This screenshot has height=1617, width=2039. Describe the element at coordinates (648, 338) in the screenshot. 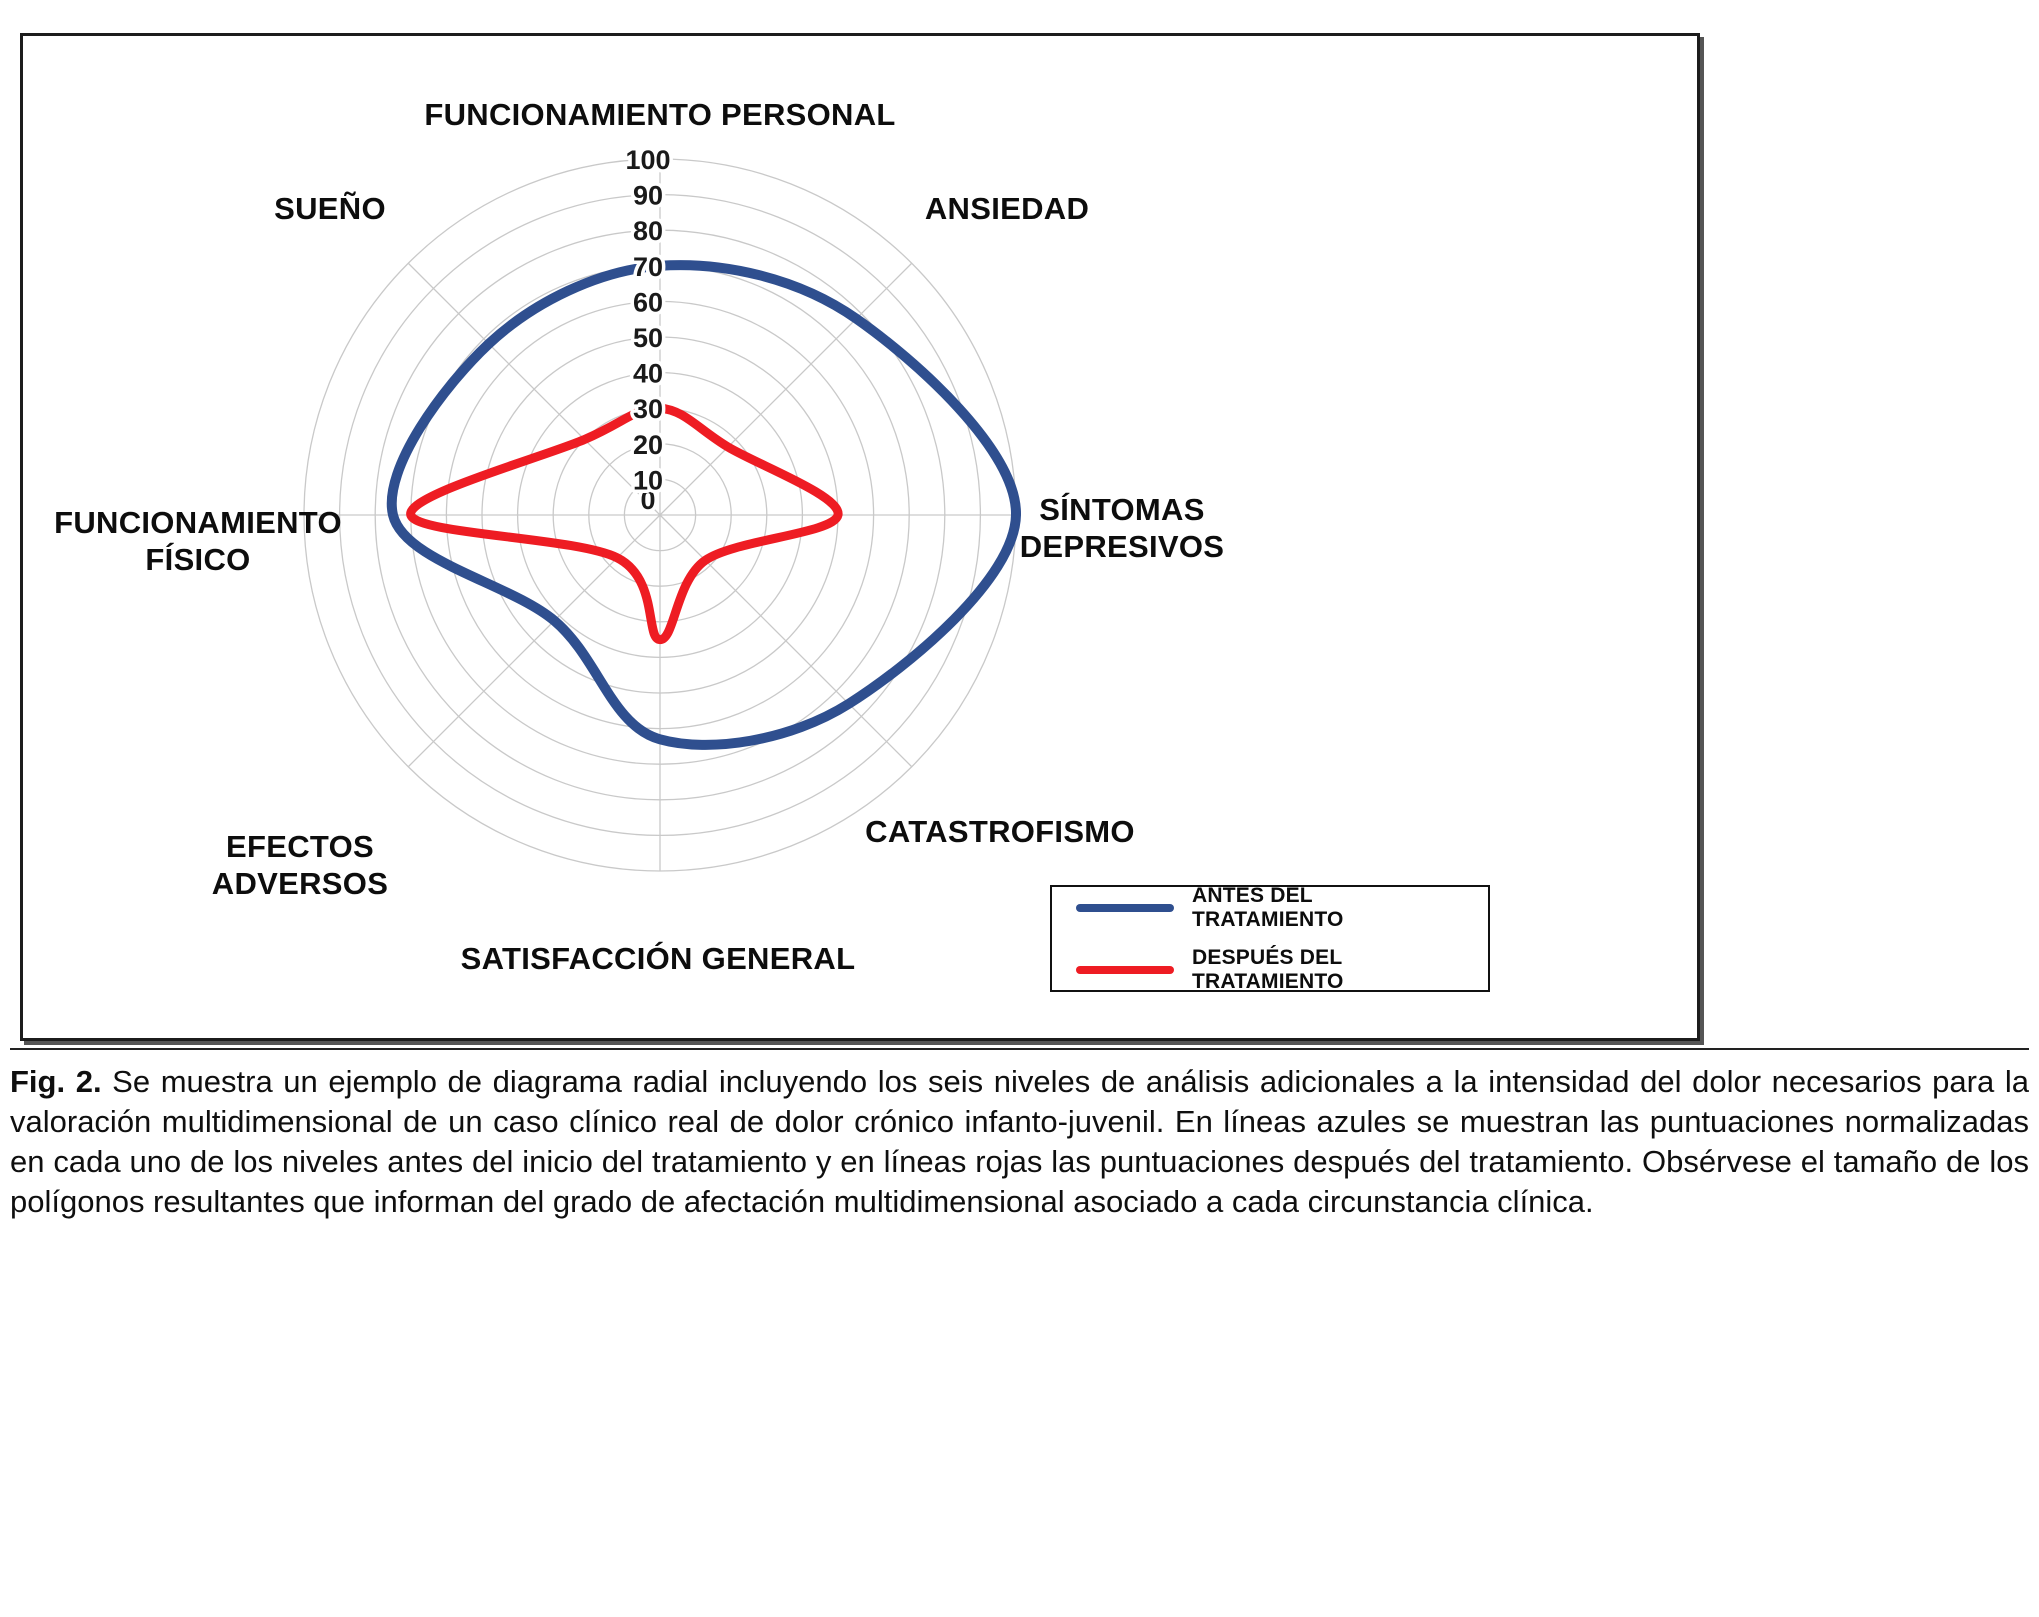

I see `radial-tick-50: 50` at that location.